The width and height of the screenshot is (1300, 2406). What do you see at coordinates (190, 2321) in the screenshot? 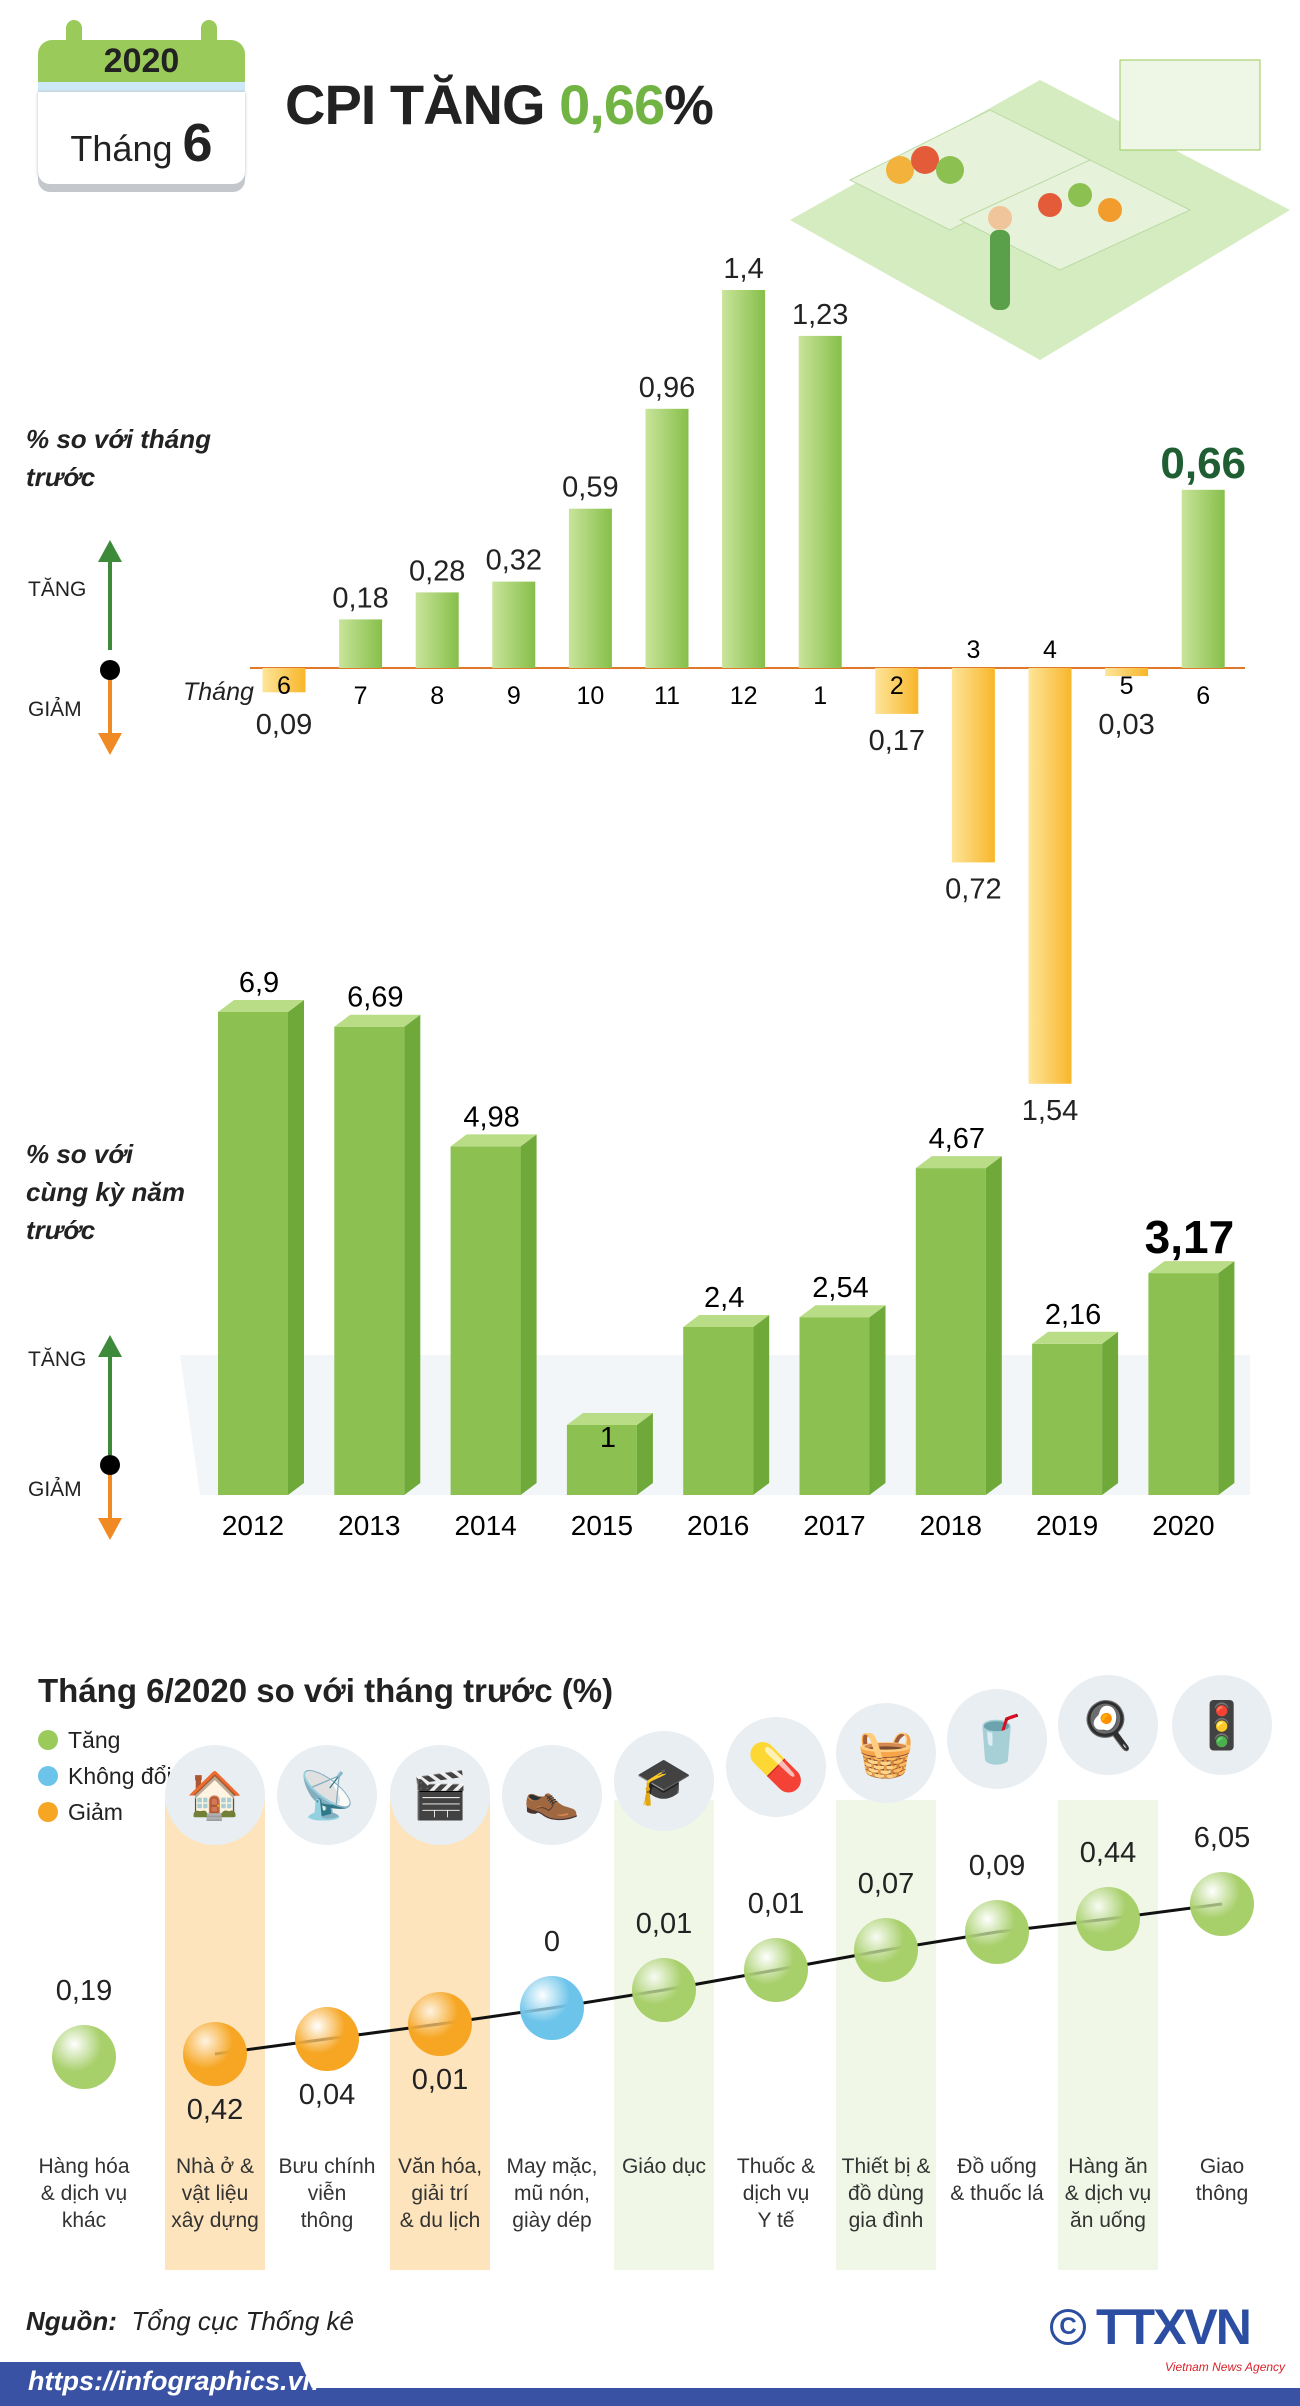
I see `source: Nguồn: Tổng cục Thống kê` at bounding box center [190, 2321].